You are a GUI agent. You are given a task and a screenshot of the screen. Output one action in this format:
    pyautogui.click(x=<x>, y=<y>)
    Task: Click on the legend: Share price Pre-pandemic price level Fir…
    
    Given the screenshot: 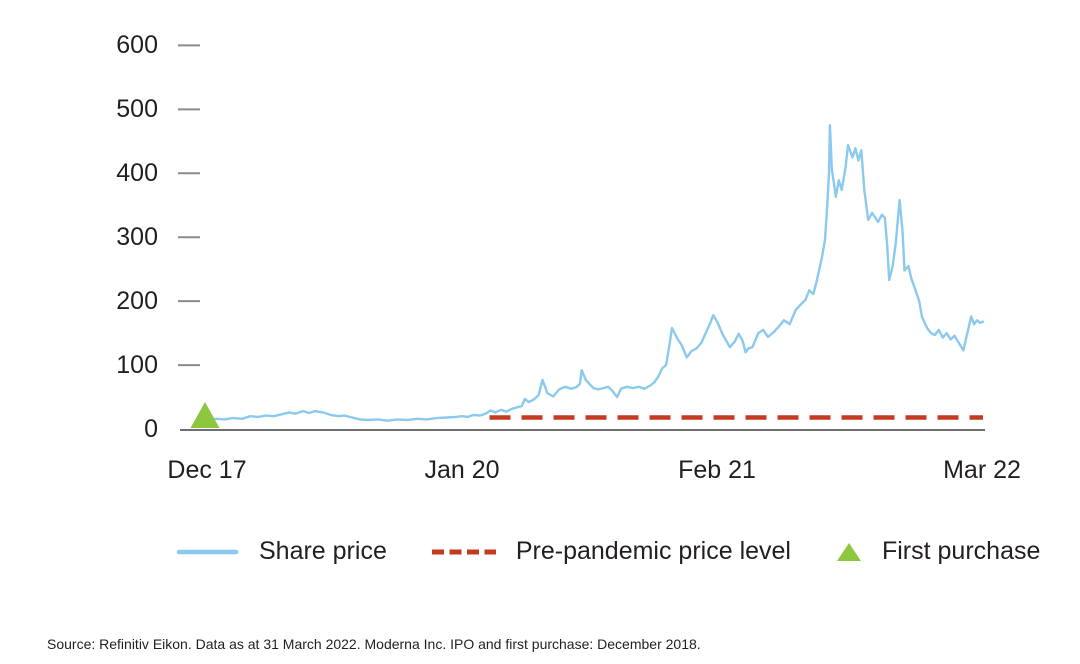 What is the action you would take?
    pyautogui.click(x=608, y=551)
    